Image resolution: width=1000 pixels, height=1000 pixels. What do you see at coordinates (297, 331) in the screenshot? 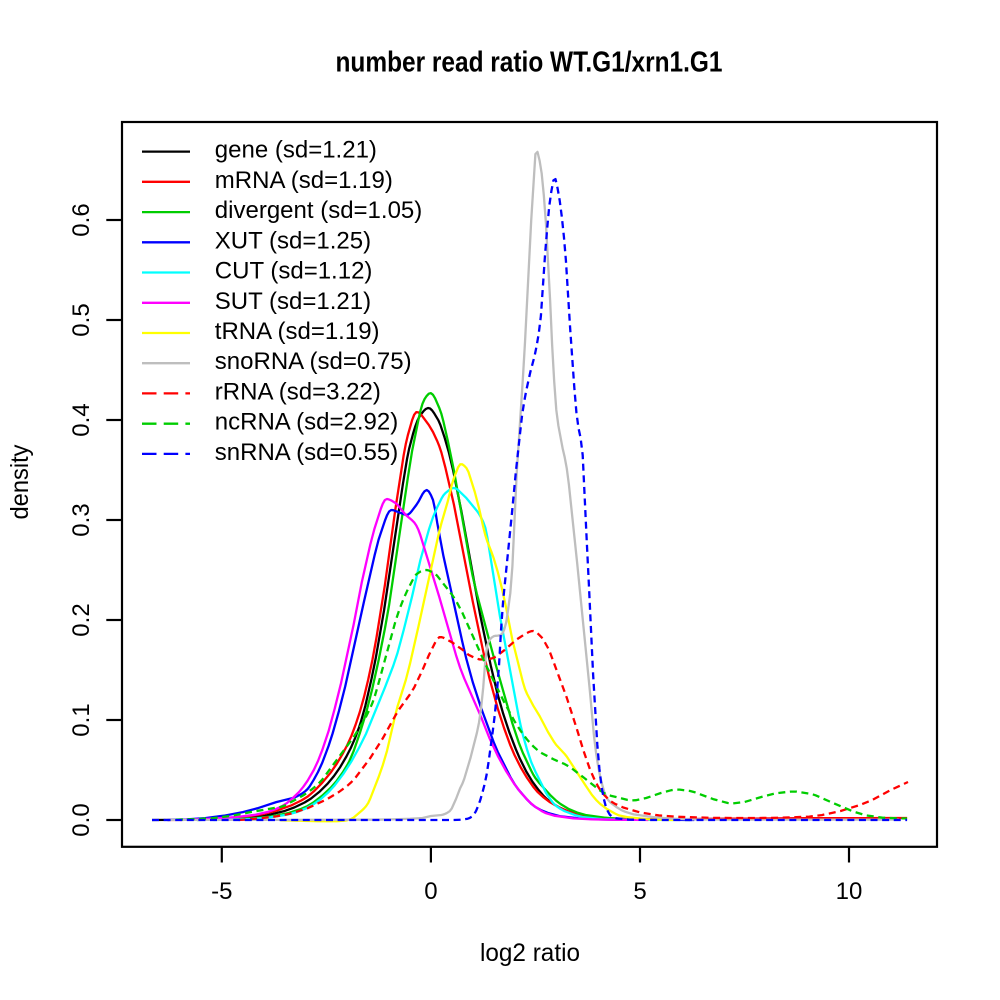
I see `svg-text: tRNA (sd=1.19)` at bounding box center [297, 331].